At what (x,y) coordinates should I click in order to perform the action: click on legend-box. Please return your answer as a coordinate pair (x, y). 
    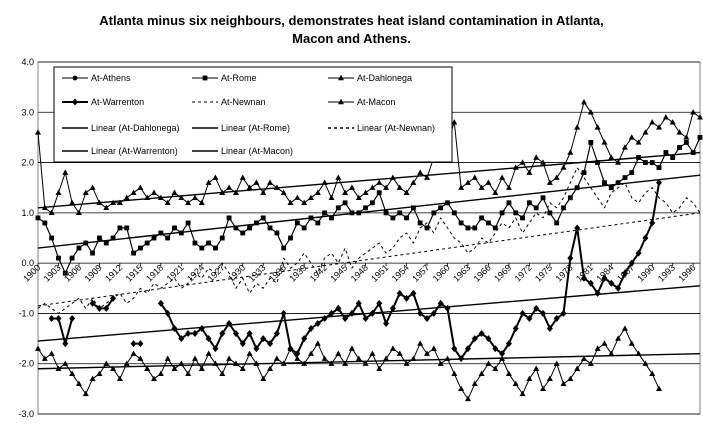
    Looking at the image, I should click on (253, 114).